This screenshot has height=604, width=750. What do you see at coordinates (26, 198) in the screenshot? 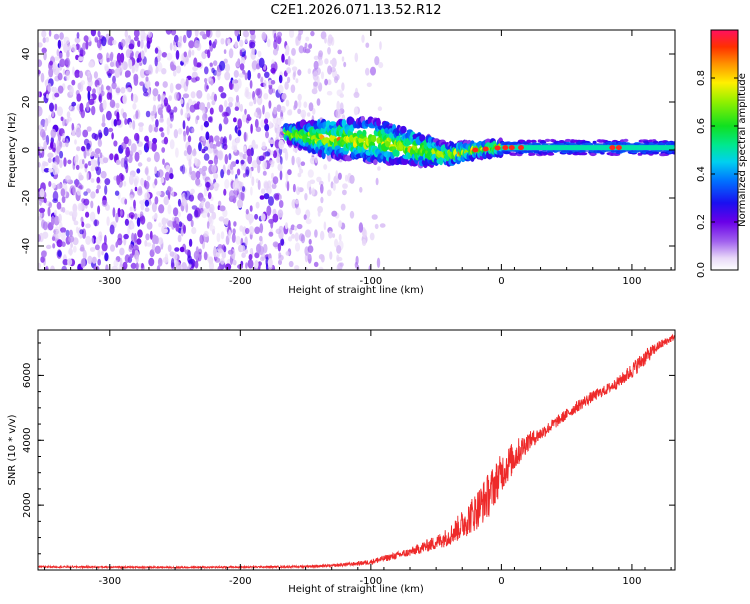
I see `y-tick-label: -20` at bounding box center [26, 198].